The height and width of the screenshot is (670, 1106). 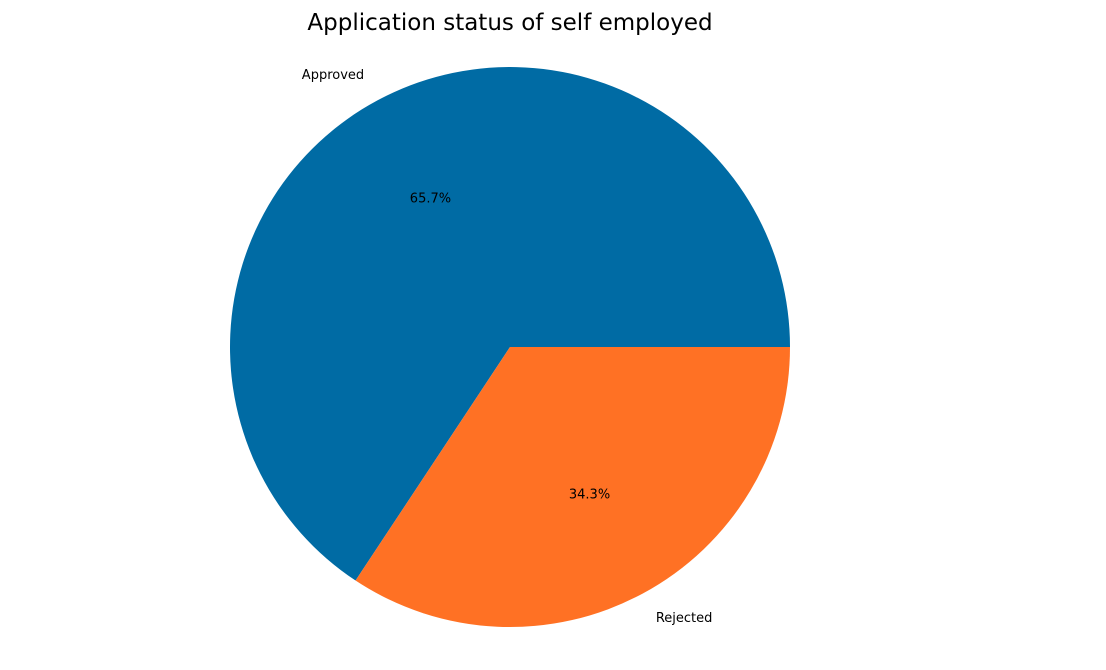 I want to click on slice-label-rejected: Rejected, so click(x=684, y=618).